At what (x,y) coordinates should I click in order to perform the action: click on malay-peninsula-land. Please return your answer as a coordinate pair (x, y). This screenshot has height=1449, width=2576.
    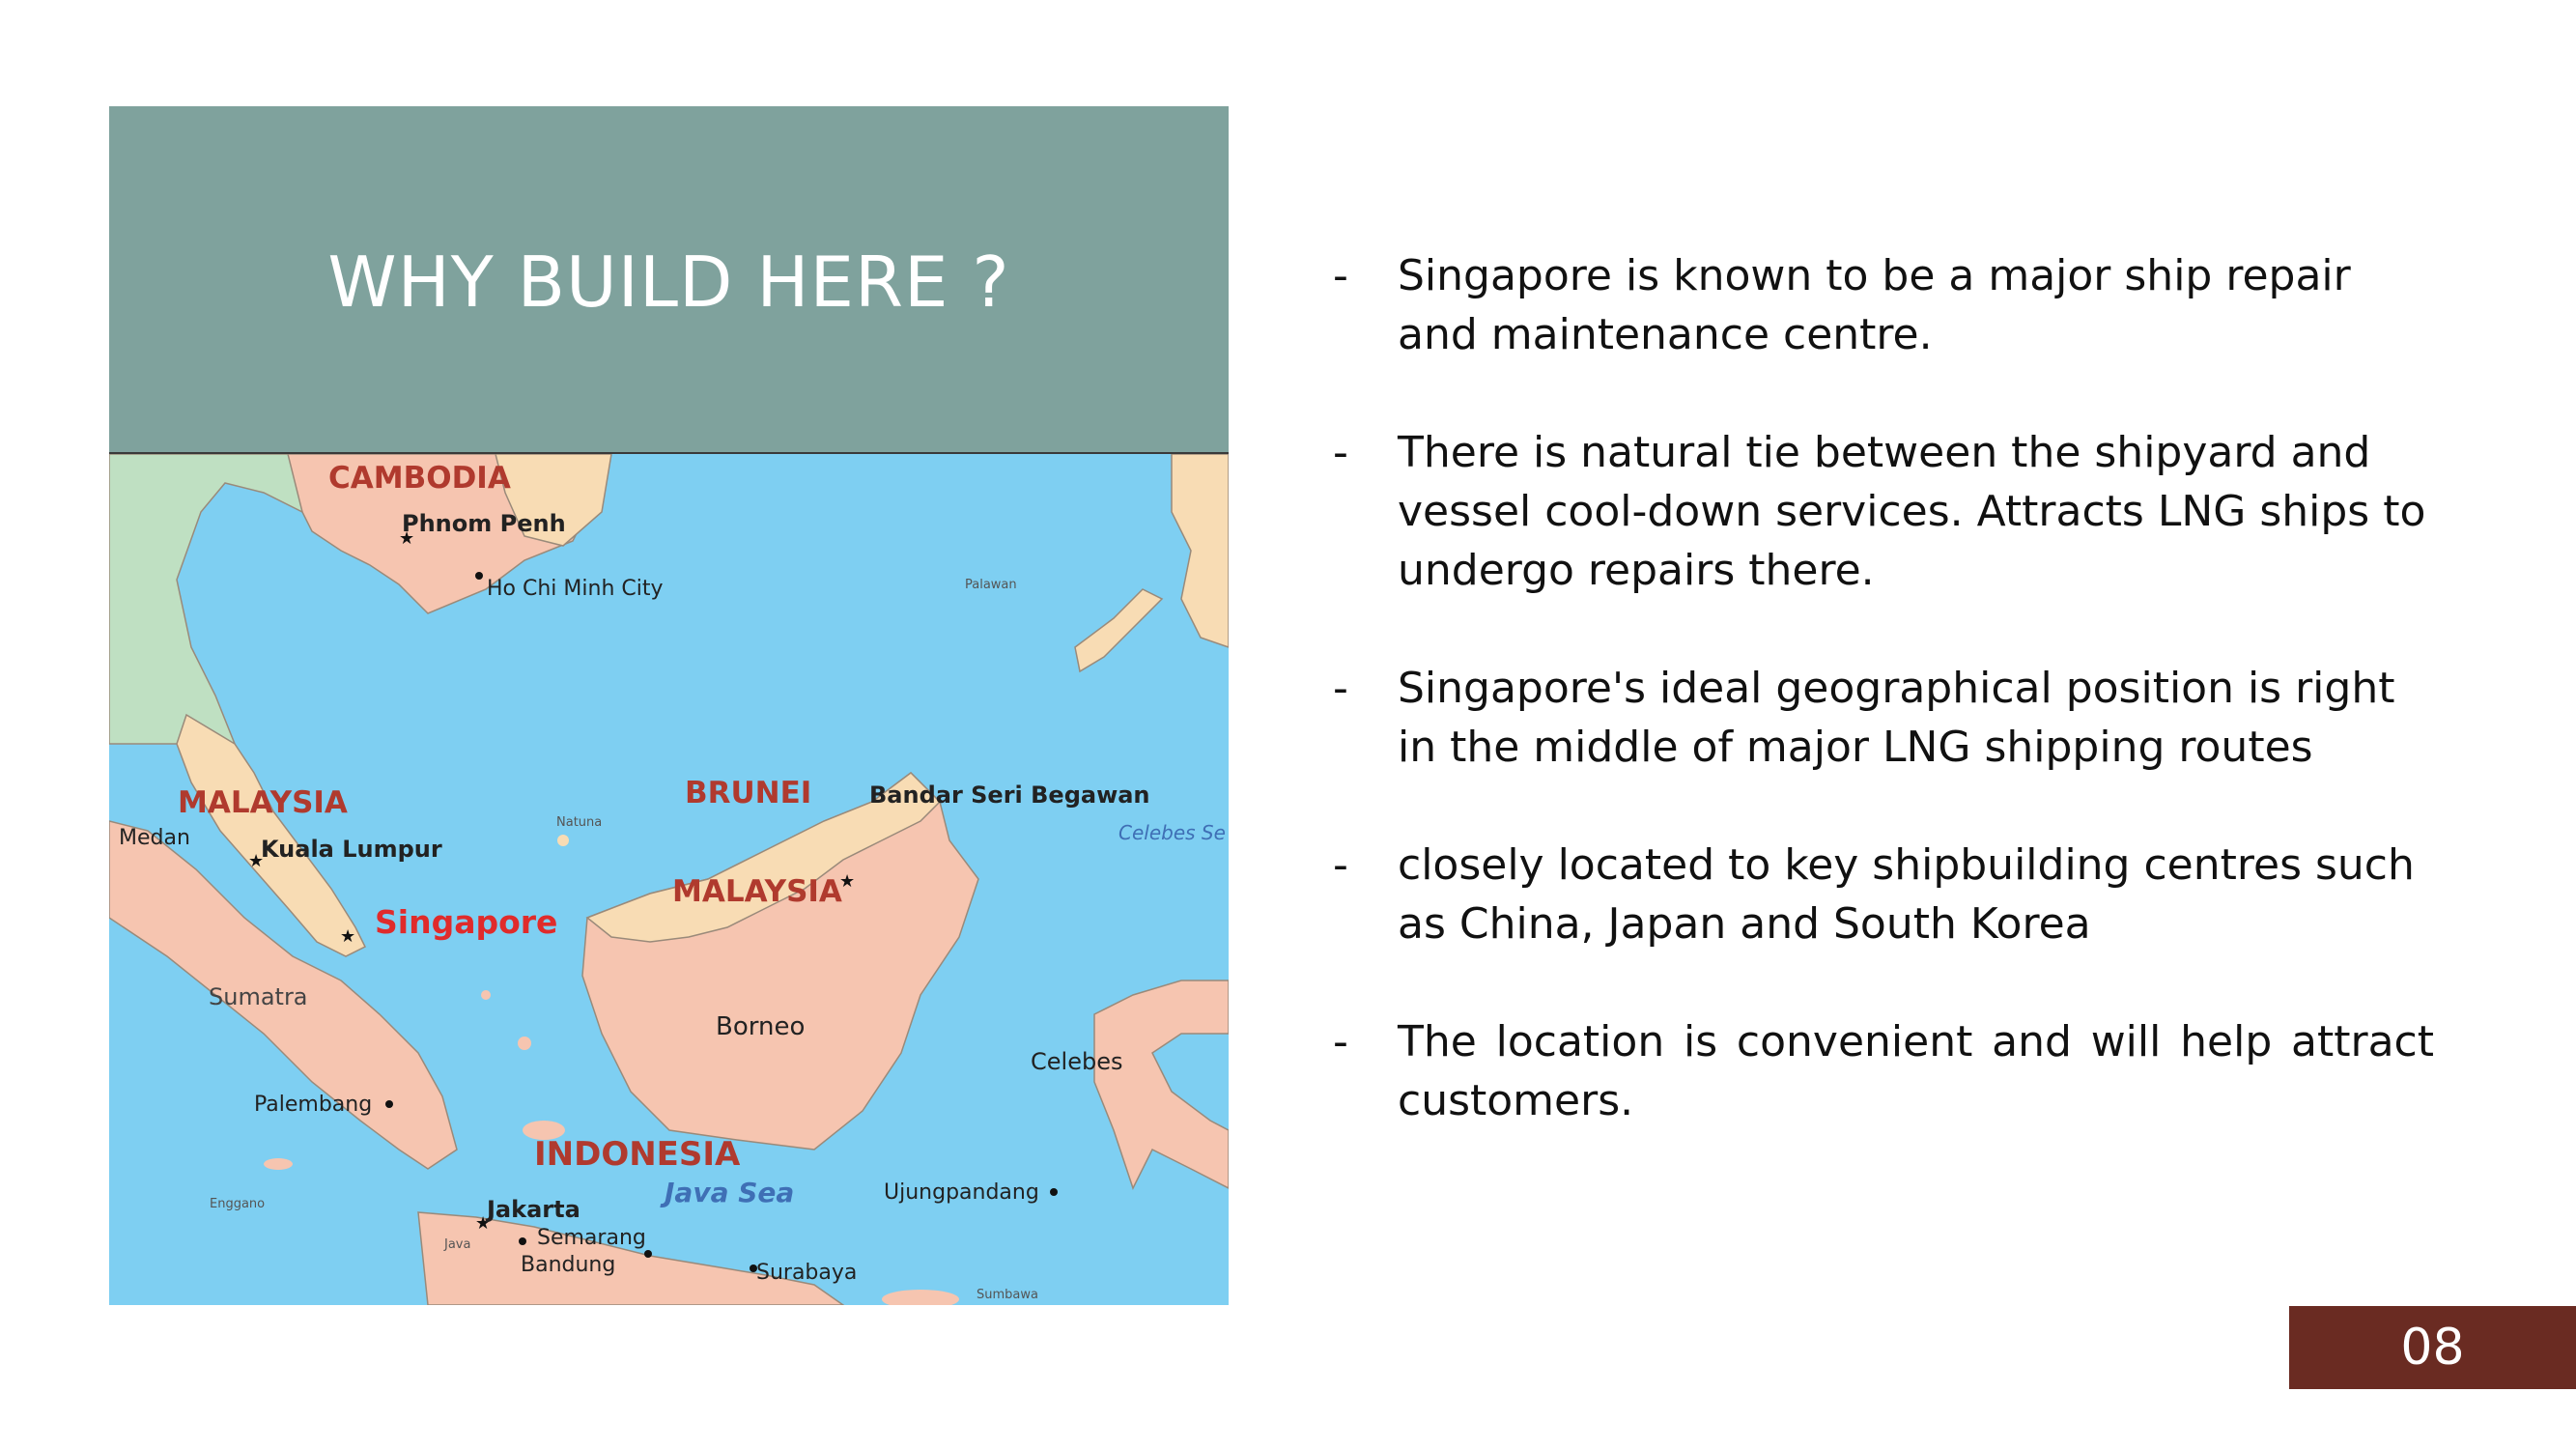
    Looking at the image, I should click on (271, 835).